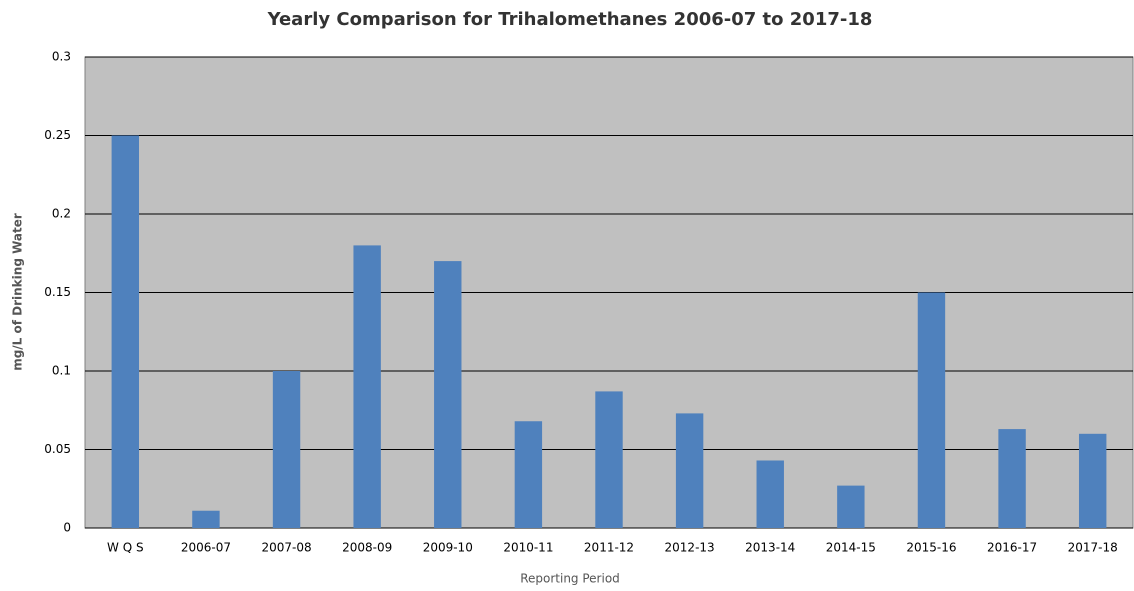 This screenshot has height=591, width=1134. I want to click on y-tick-label: 0.1, so click(61, 371).